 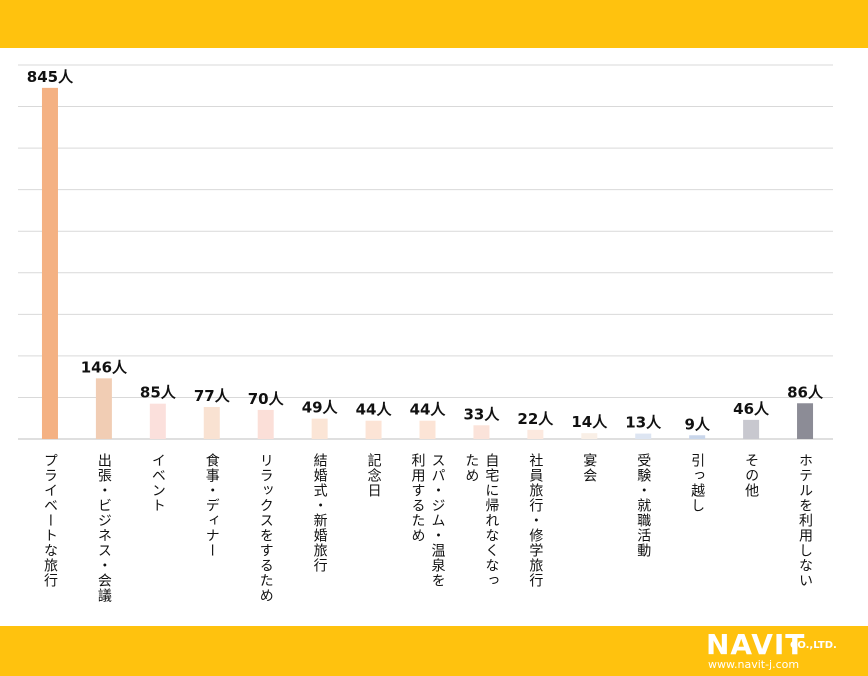 What do you see at coordinates (589, 422) in the screenshot?
I see `value-label: 14人` at bounding box center [589, 422].